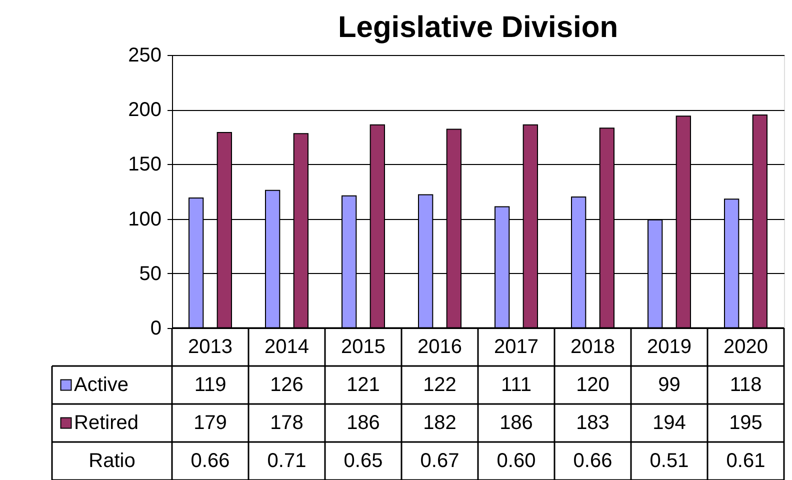 Image resolution: width=792 pixels, height=480 pixels. What do you see at coordinates (440, 461) in the screenshot?
I see `text: 0.67` at bounding box center [440, 461].